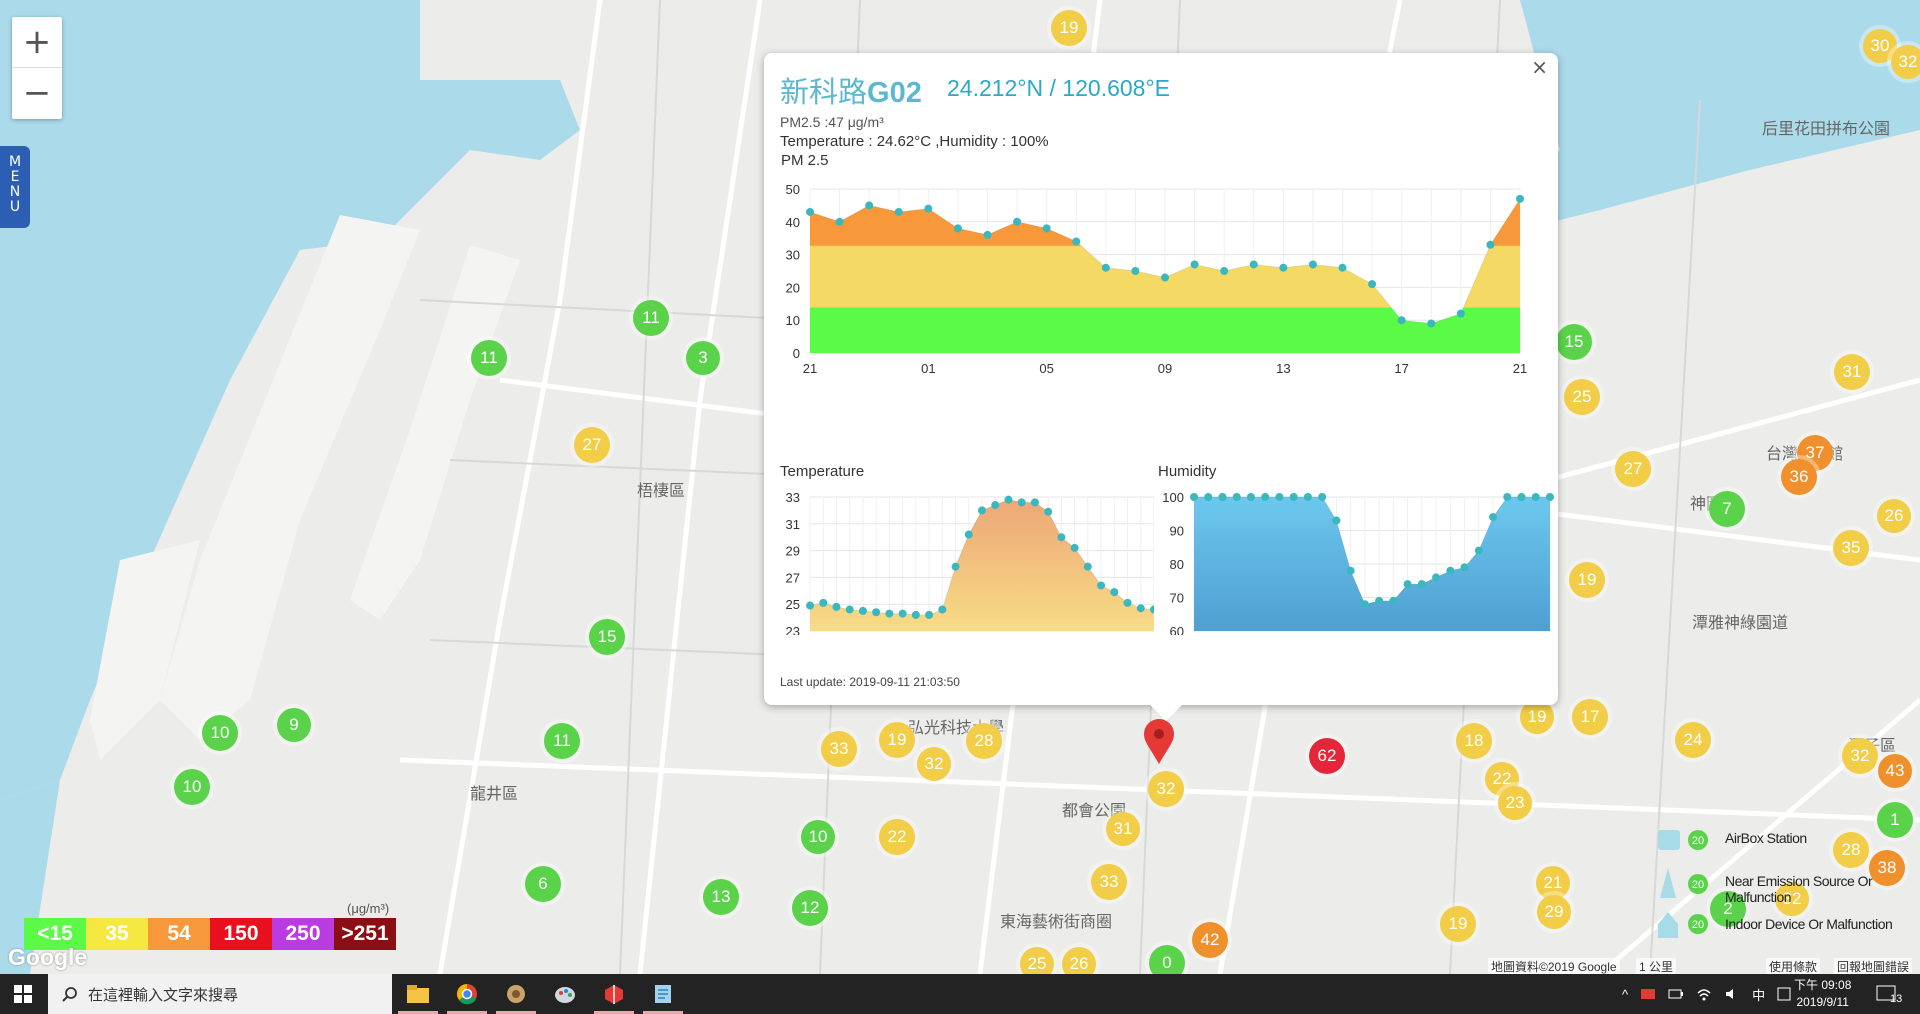 Image resolution: width=1920 pixels, height=1014 pixels. I want to click on terms-link: 使用條款, so click(1793, 966).